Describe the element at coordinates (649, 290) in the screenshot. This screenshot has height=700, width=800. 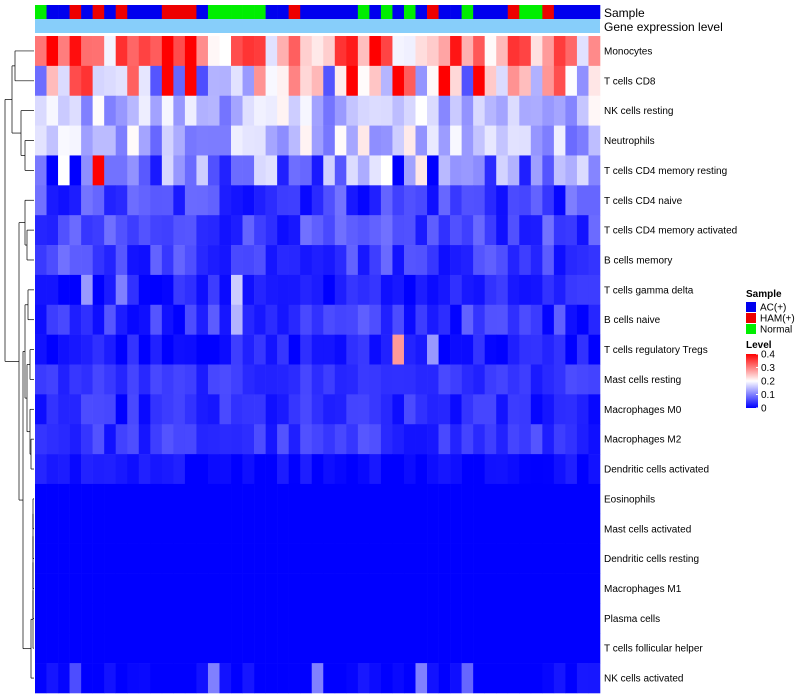
I see `row-label: T cells gamma delta` at that location.